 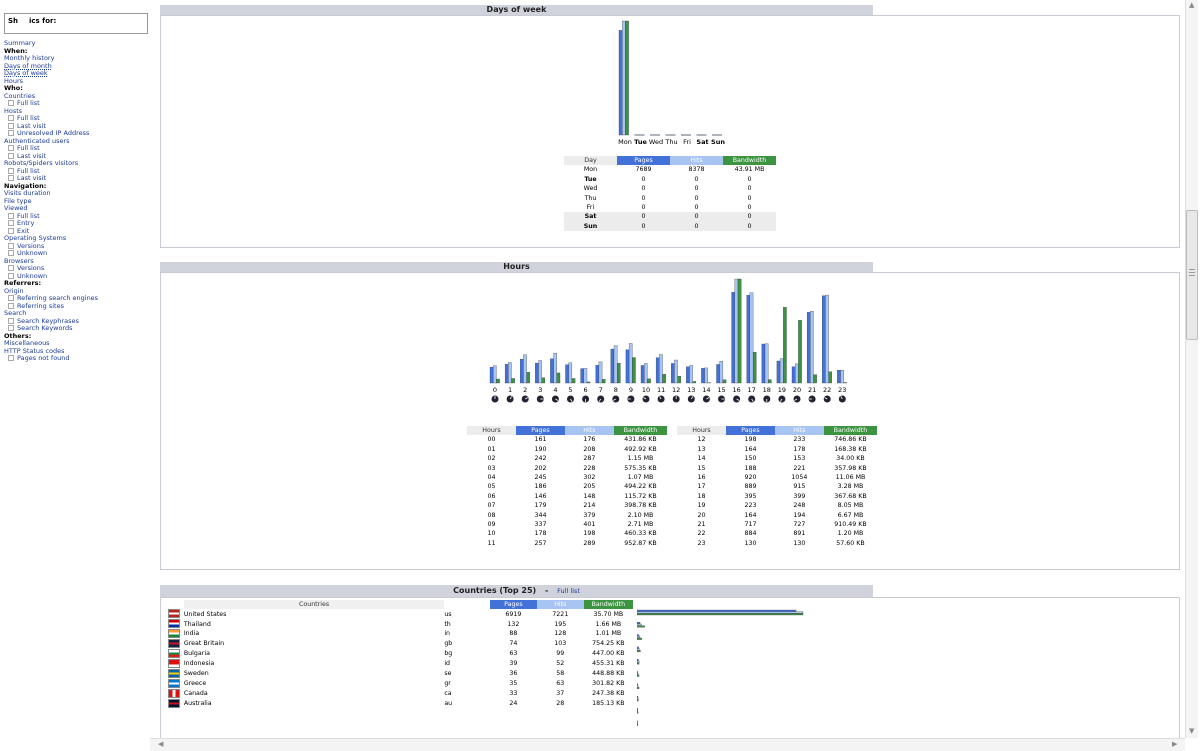 I want to click on country-pages: 63, so click(x=513, y=654).